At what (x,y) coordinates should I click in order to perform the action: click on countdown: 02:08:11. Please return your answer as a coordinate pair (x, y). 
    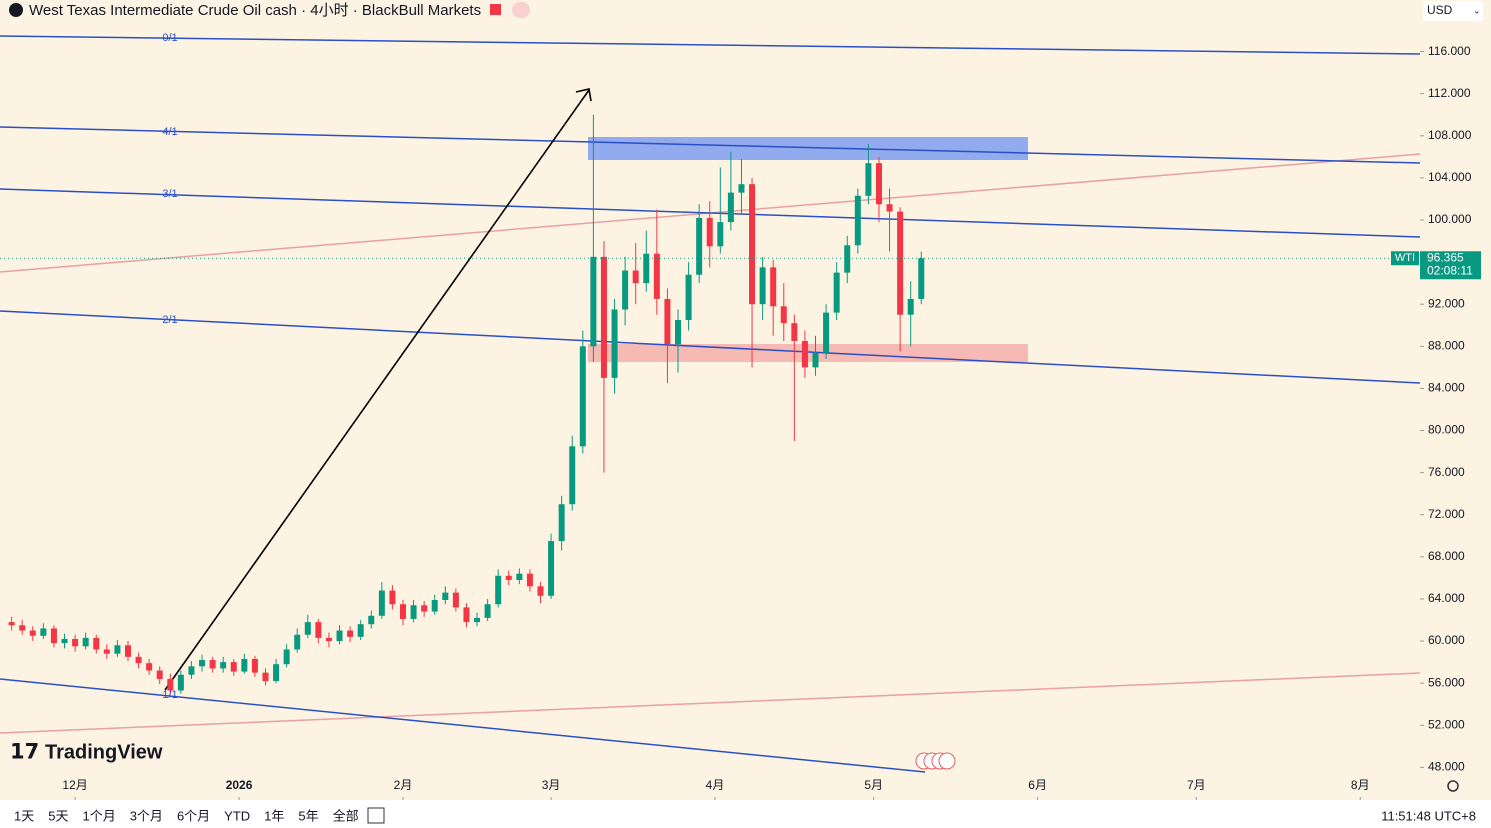
    Looking at the image, I should click on (1450, 270).